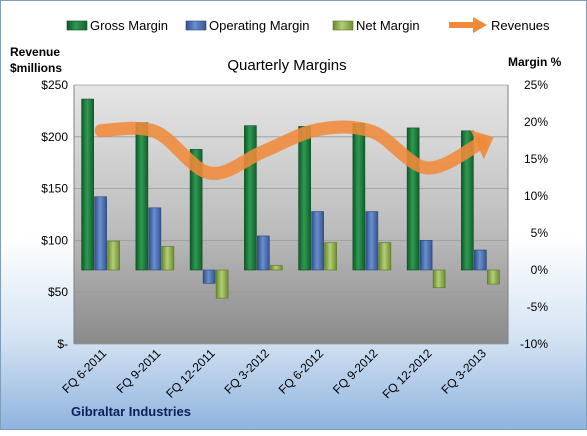  What do you see at coordinates (35, 52) in the screenshot?
I see `left-axis-title-line1: Revenue` at bounding box center [35, 52].